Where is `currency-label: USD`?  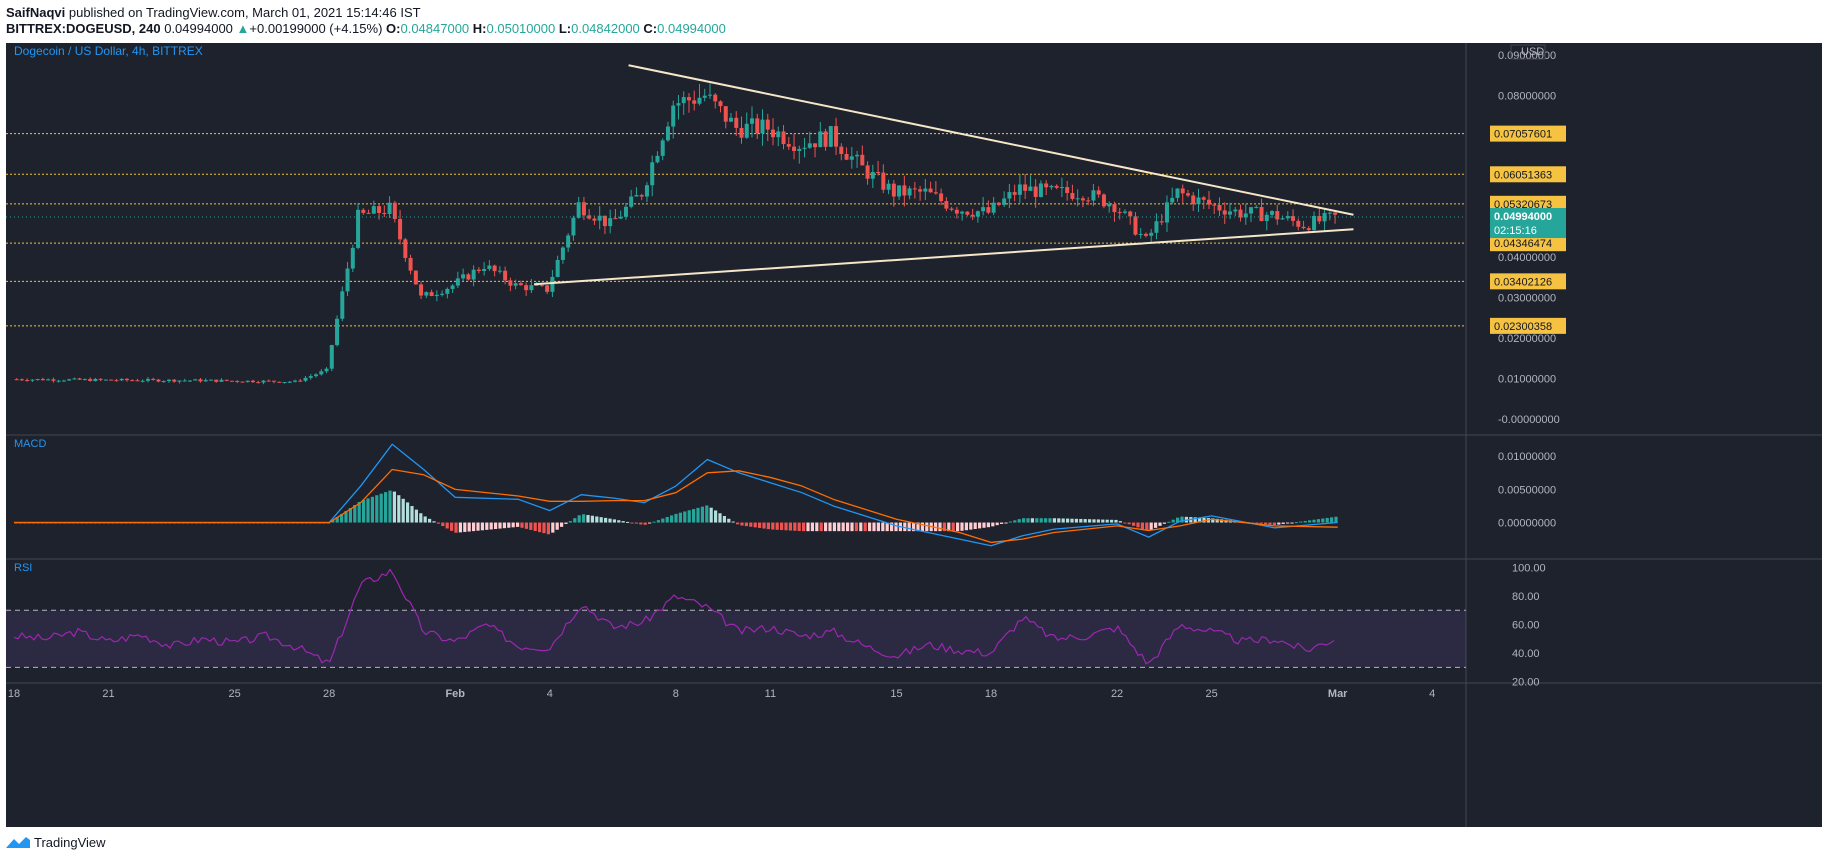
currency-label: USD is located at coordinates (1532, 52).